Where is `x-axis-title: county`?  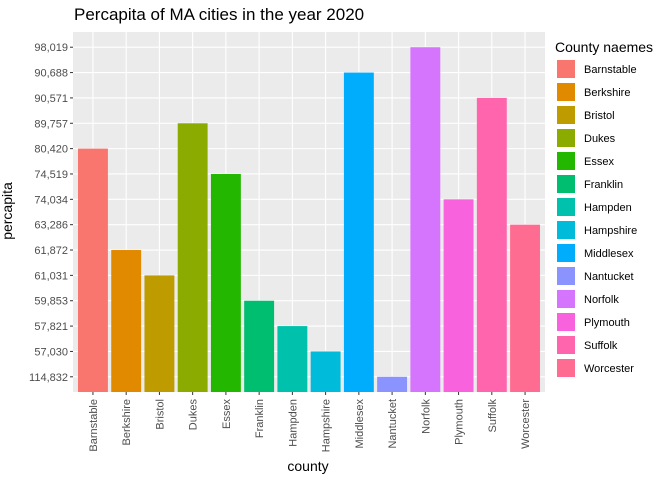 x-axis-title: county is located at coordinates (307, 466).